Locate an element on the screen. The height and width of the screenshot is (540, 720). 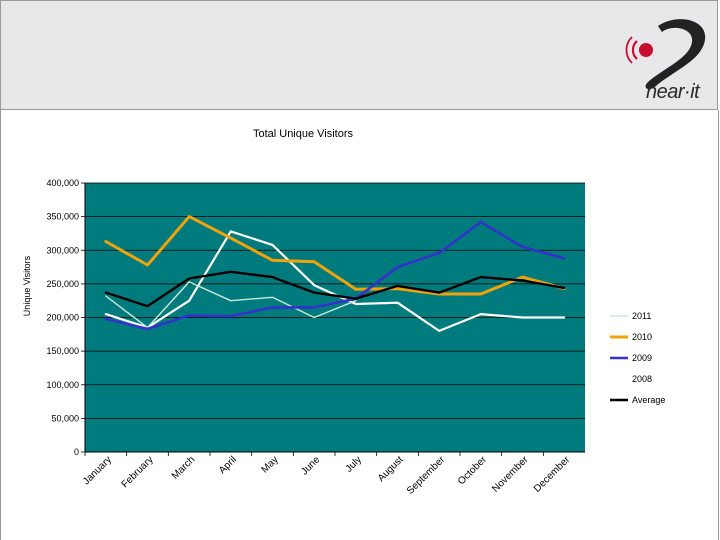
legend-label-average: Average is located at coordinates (648, 400).